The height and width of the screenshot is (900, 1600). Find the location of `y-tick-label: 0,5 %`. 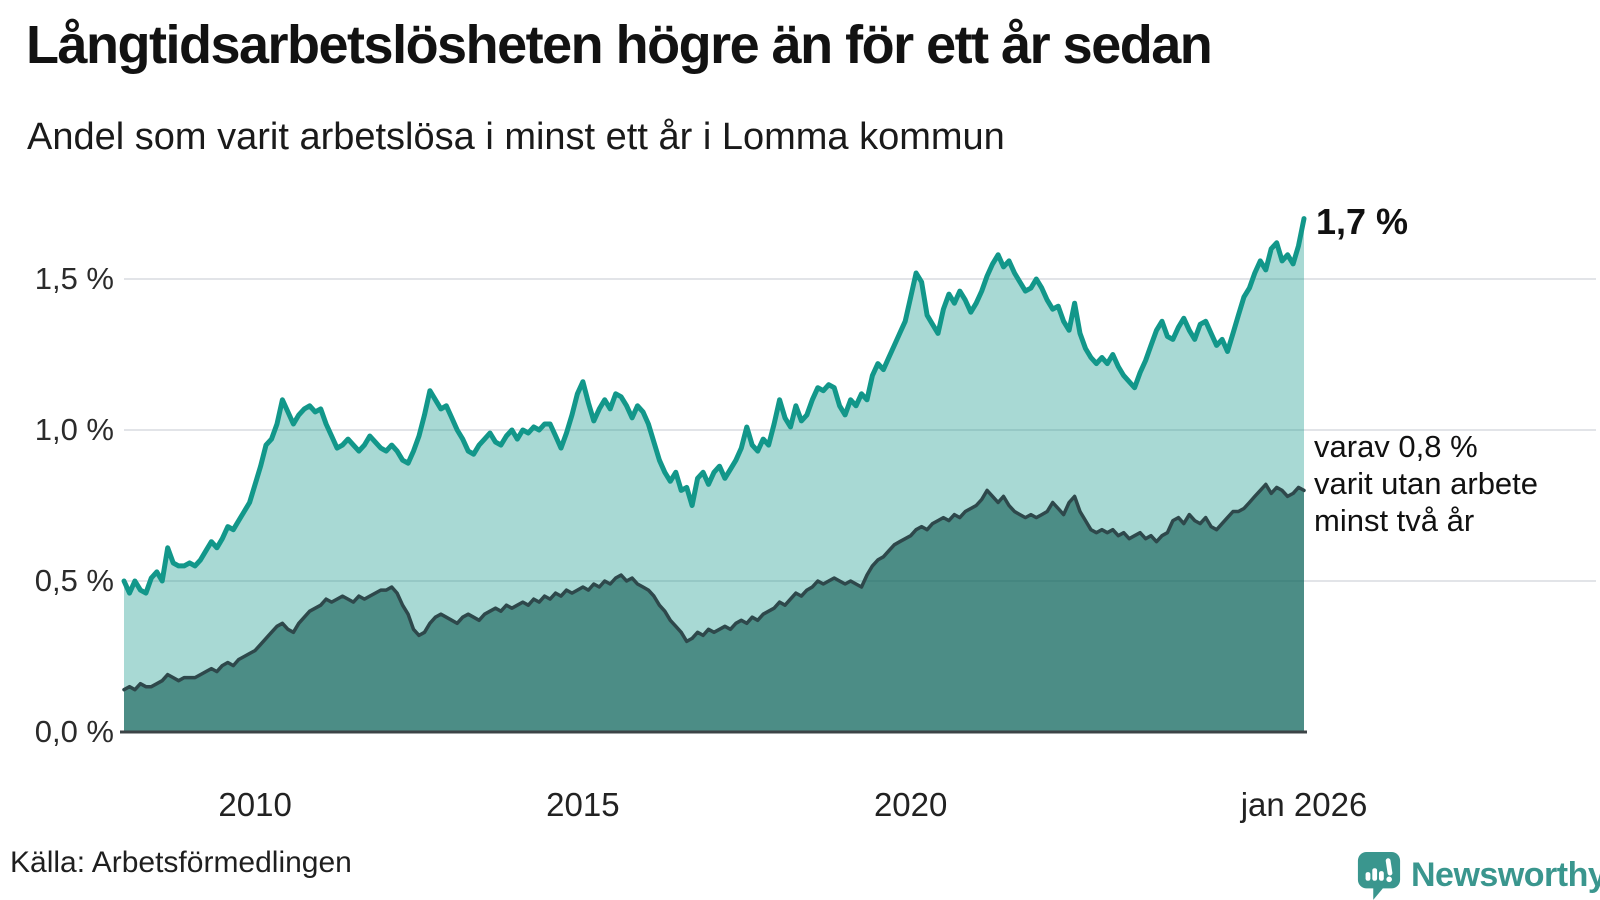

y-tick-label: 0,5 % is located at coordinates (74, 580).